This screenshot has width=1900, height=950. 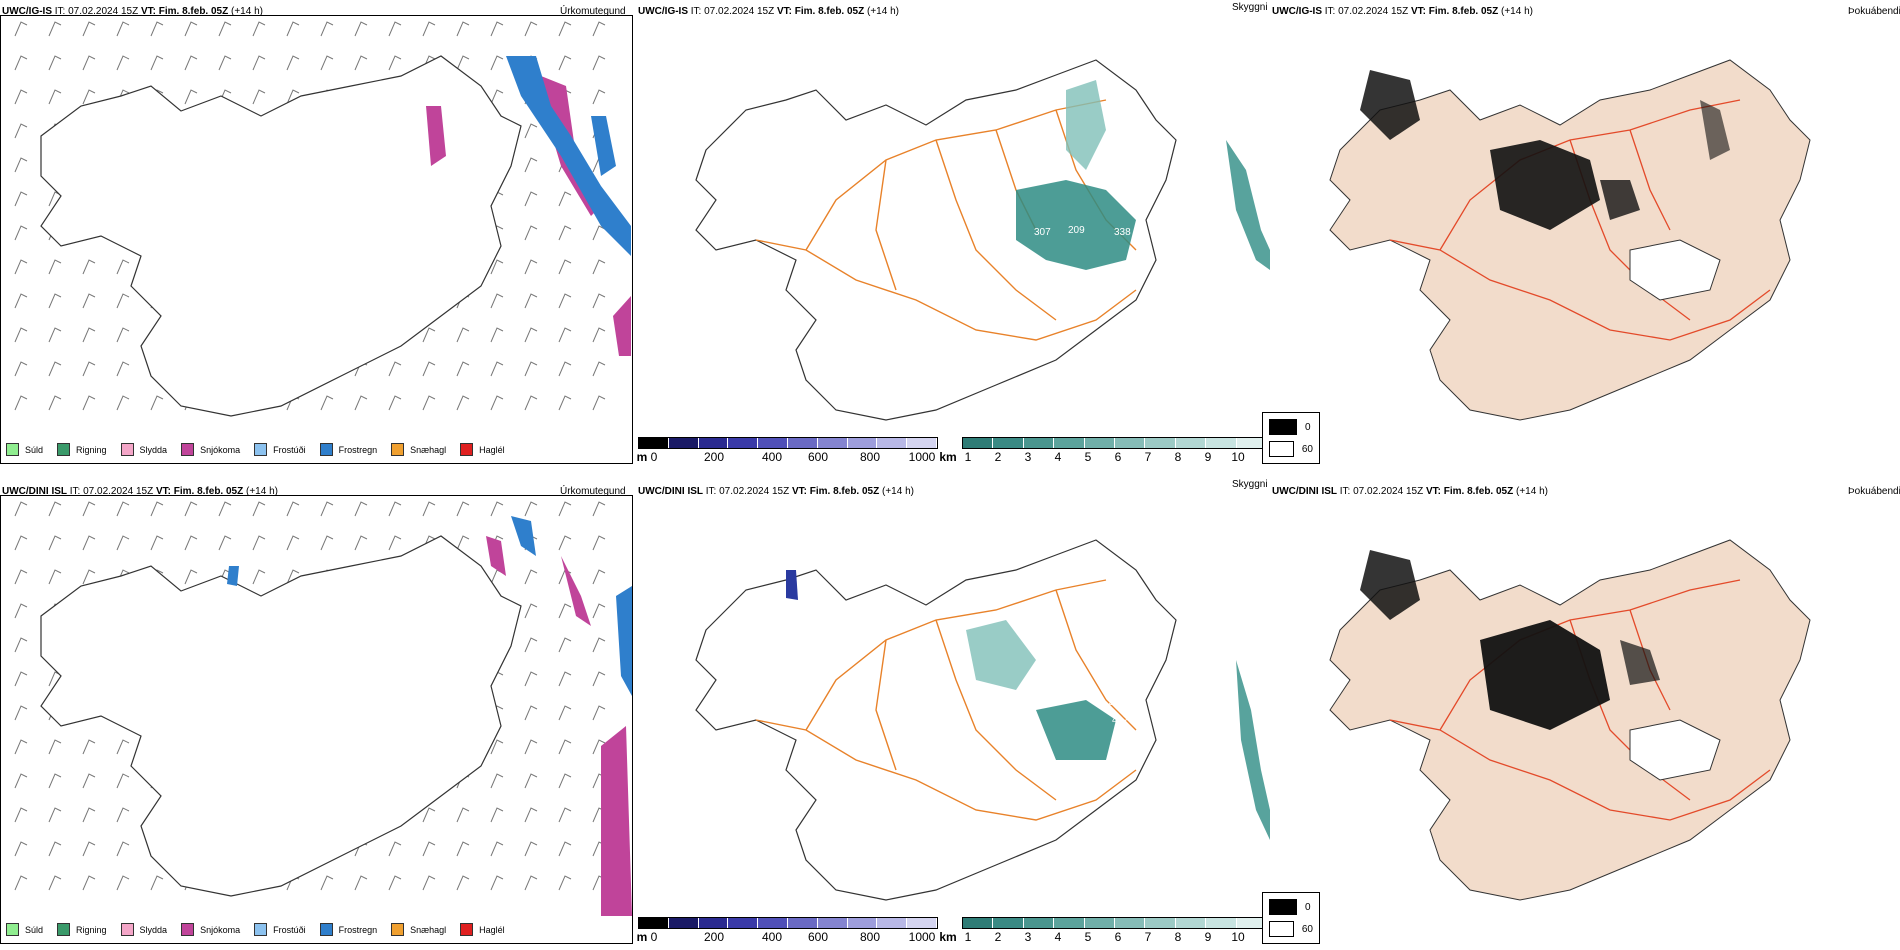 I want to click on legend-item: Frostúði, so click(x=280, y=449).